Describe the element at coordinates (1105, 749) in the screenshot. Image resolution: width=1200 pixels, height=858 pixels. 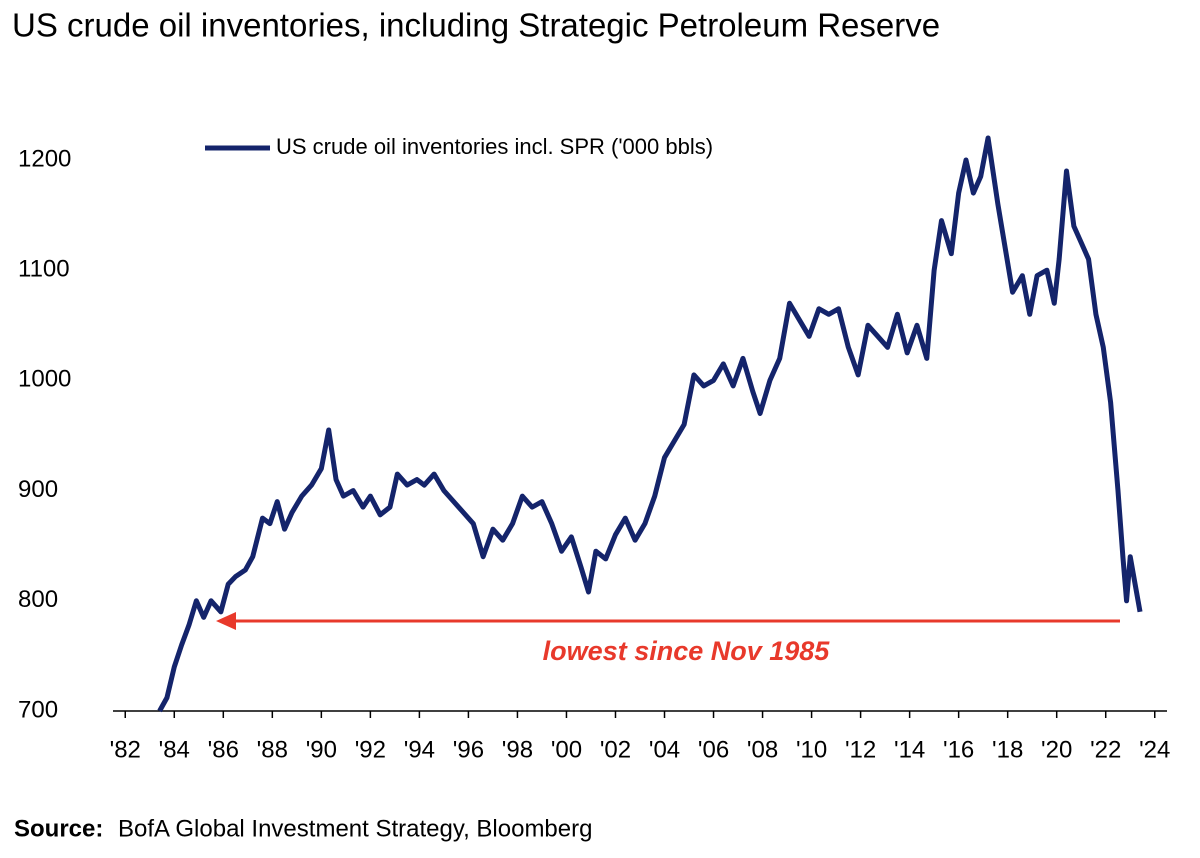
I see `x-tick-label: '22` at that location.